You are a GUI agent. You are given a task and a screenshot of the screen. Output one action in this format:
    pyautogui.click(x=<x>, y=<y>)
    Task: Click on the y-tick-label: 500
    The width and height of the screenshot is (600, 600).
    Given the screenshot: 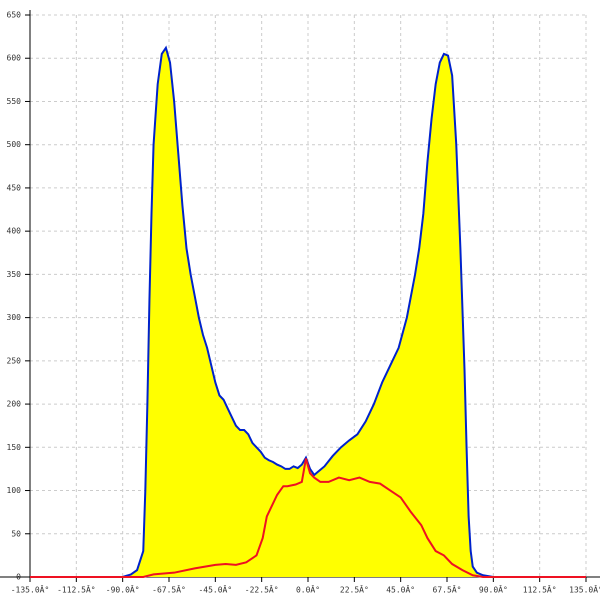 What is the action you would take?
    pyautogui.click(x=14, y=144)
    